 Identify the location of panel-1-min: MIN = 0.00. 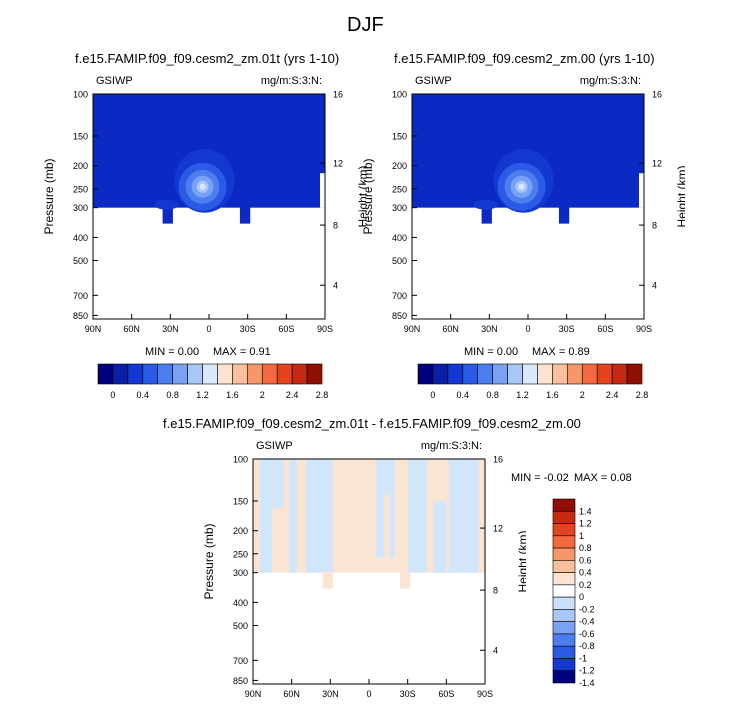
(172, 352).